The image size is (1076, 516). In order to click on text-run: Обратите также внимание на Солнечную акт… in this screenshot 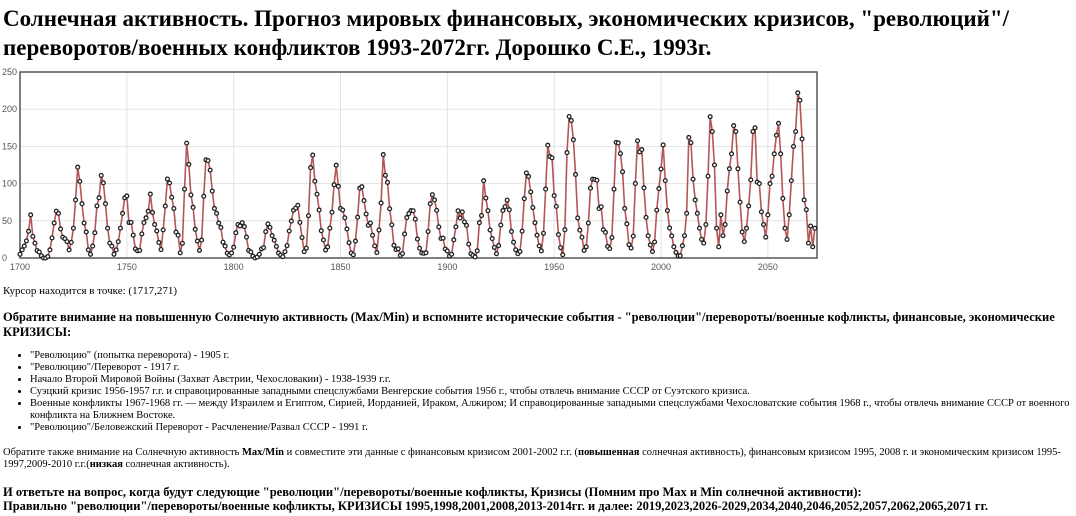, I will do `click(122, 452)`.